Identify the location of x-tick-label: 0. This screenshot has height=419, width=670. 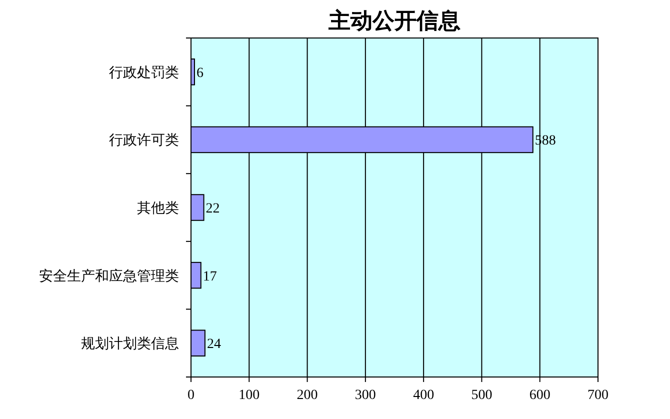
(191, 395).